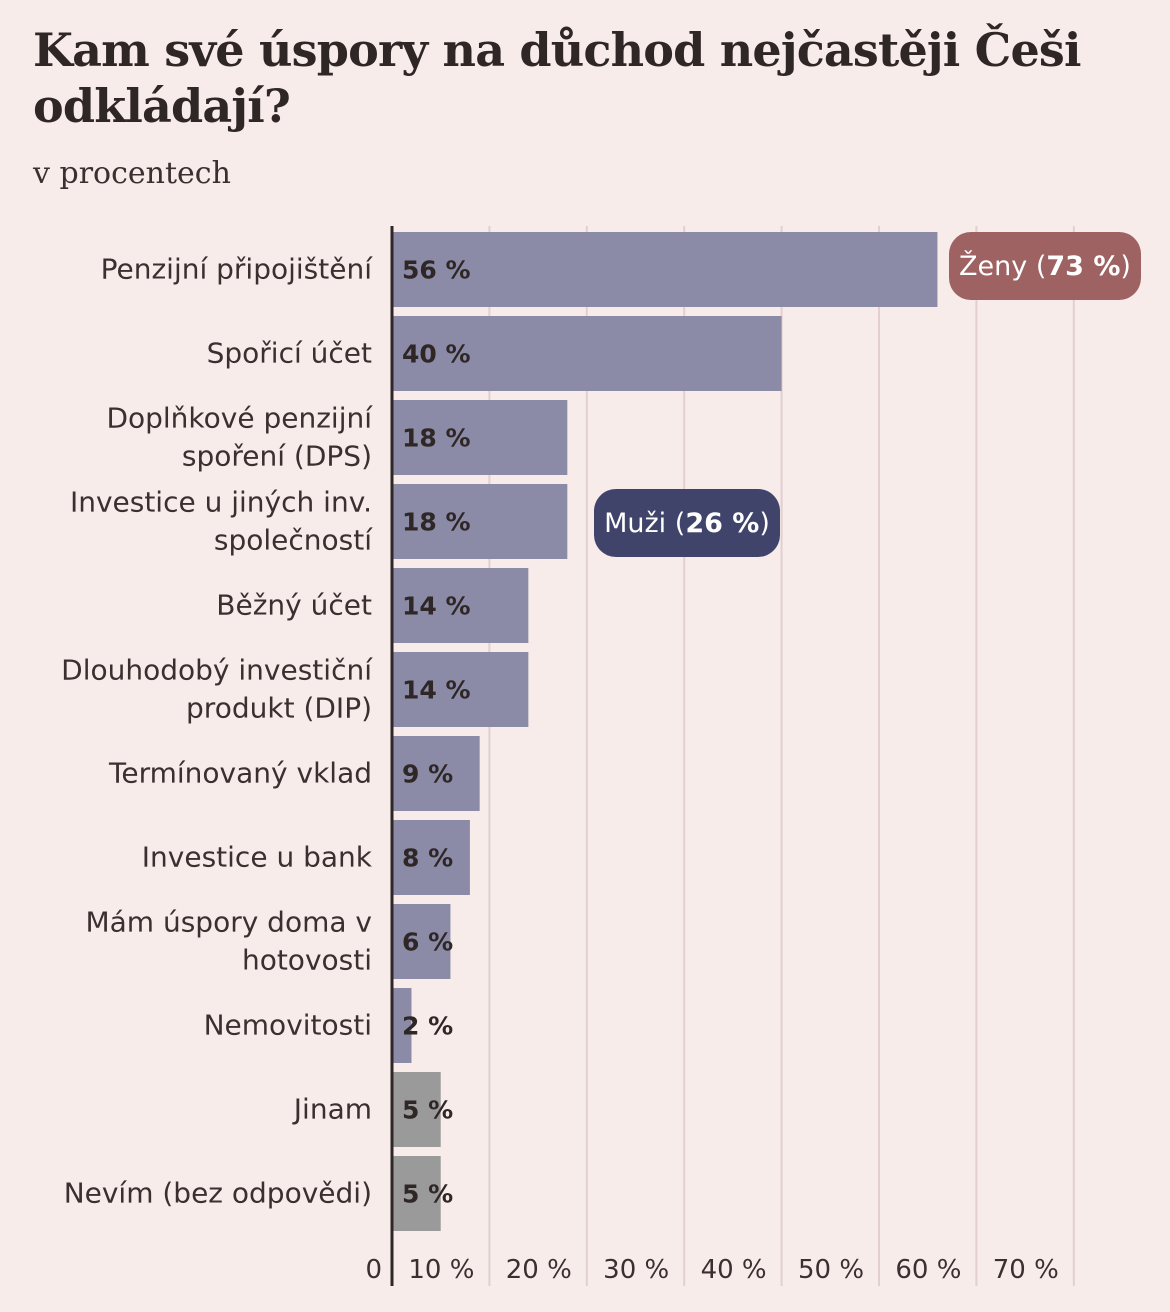 The height and width of the screenshot is (1312, 1170). I want to click on value-label: 6 %, so click(427, 942).